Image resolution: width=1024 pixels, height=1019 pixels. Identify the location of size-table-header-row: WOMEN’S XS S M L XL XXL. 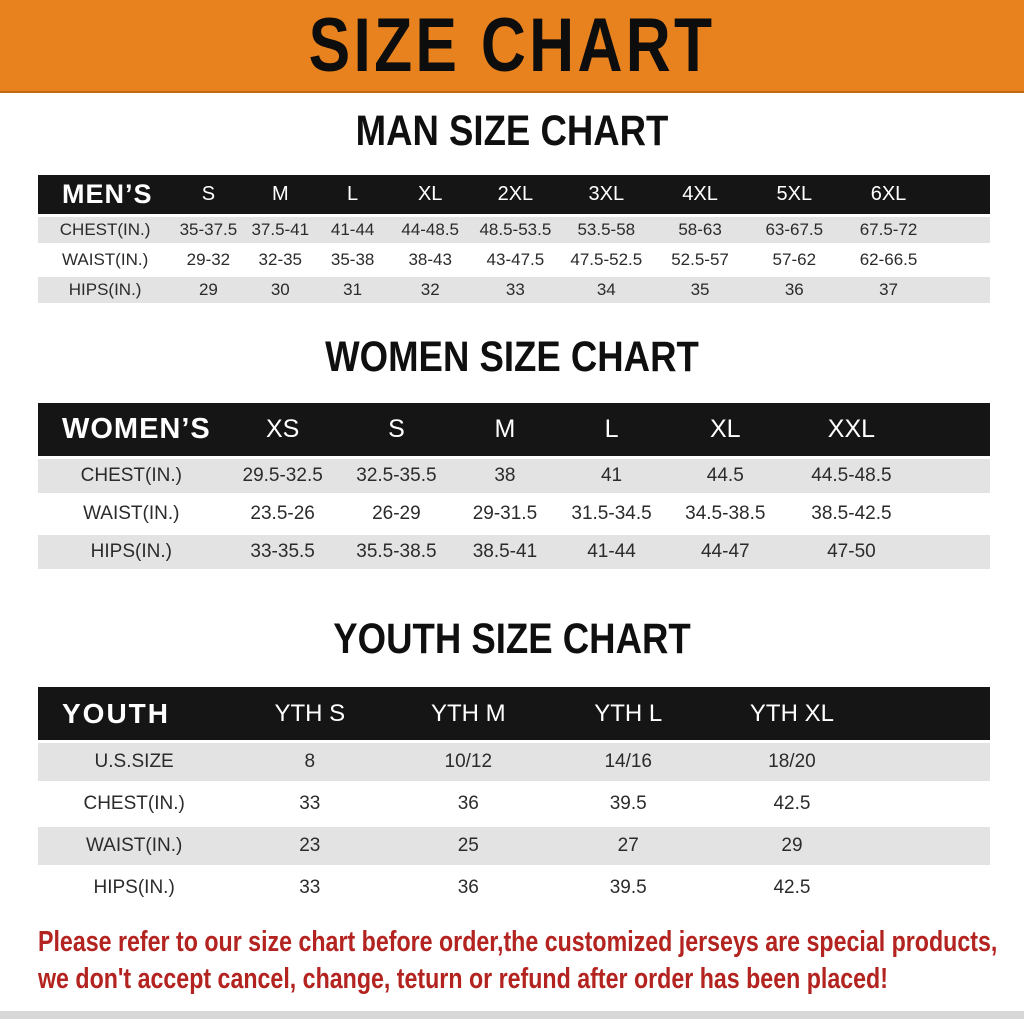
(514, 431).